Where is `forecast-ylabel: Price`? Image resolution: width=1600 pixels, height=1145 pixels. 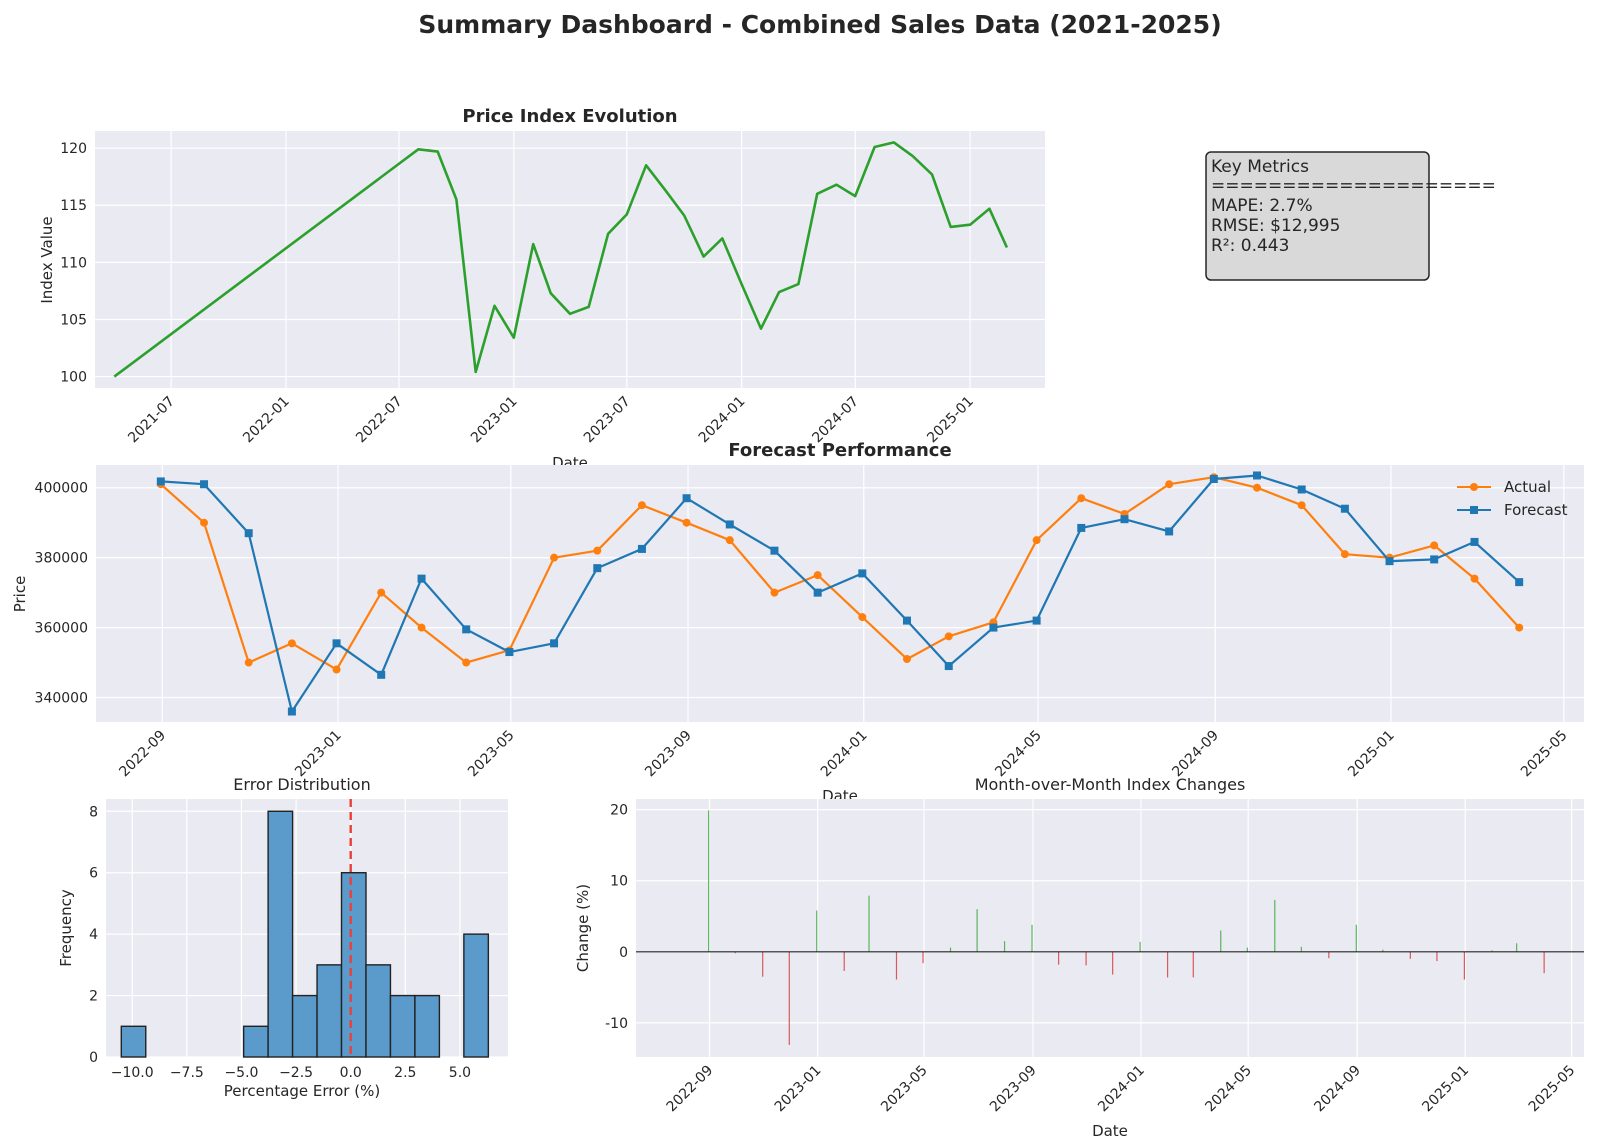 forecast-ylabel: Price is located at coordinates (20, 594).